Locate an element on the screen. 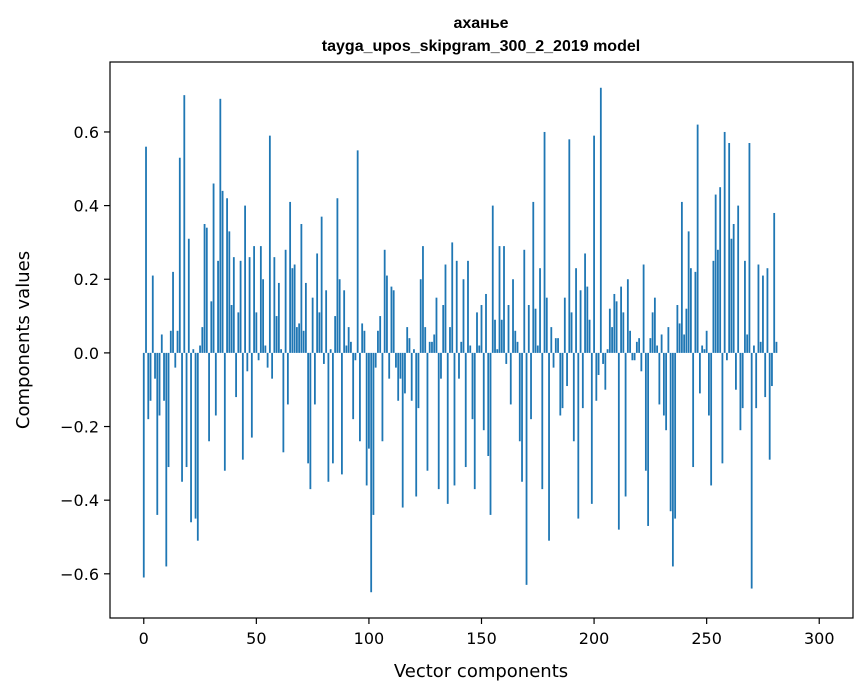  x-tick-label: 50 is located at coordinates (256, 638).